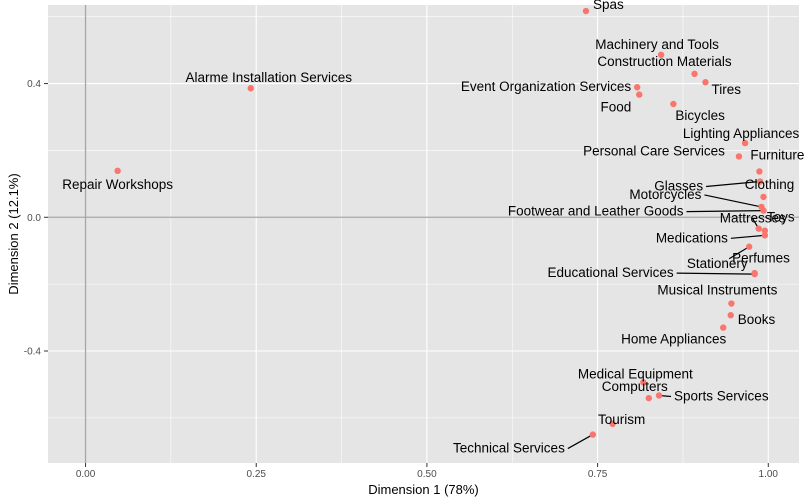  I want to click on label-alarme-installation-services: Alarme Installation Services, so click(268, 77).